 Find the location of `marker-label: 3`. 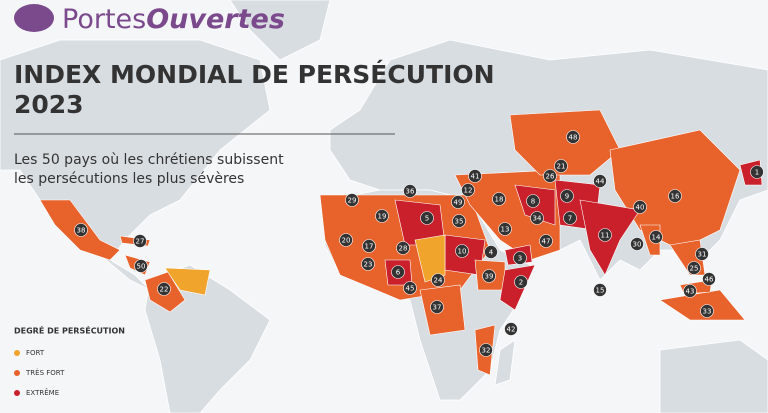

marker-label: 3 is located at coordinates (520, 259).